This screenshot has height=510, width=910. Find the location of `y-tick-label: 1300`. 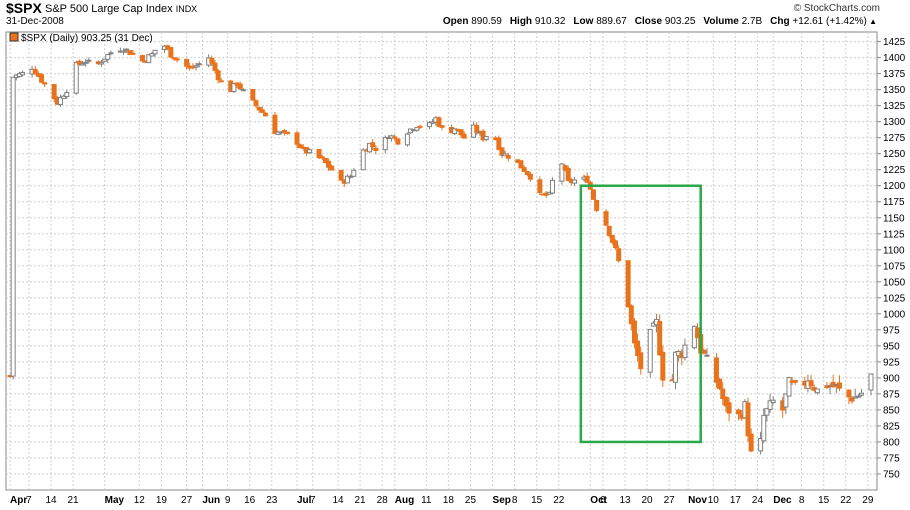

y-tick-label: 1300 is located at coordinates (894, 122).